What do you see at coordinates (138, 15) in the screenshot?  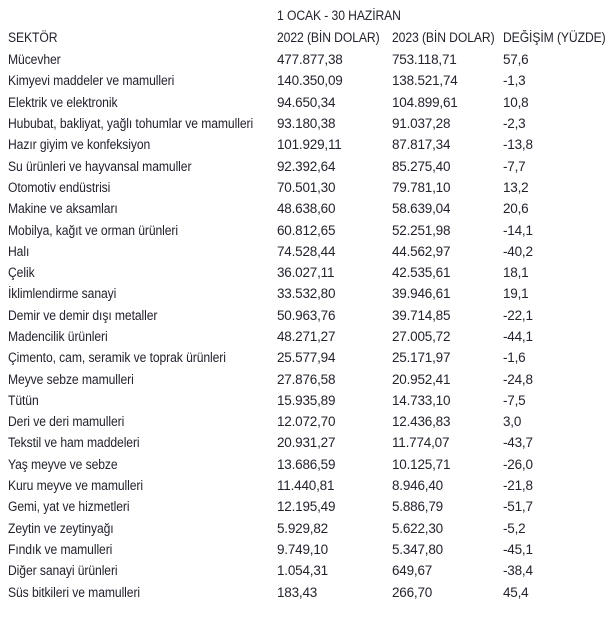 I see `period-header-spacer` at bounding box center [138, 15].